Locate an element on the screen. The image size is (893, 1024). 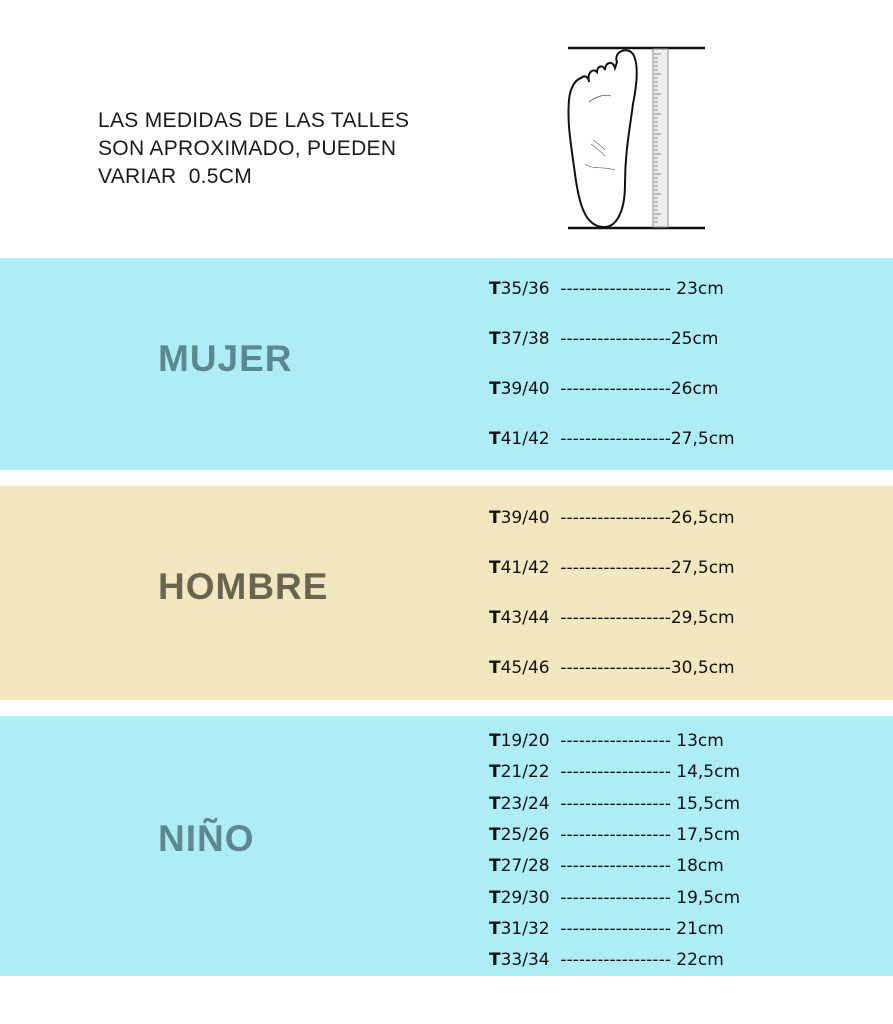
size-label: 25/26 is located at coordinates (525, 834).